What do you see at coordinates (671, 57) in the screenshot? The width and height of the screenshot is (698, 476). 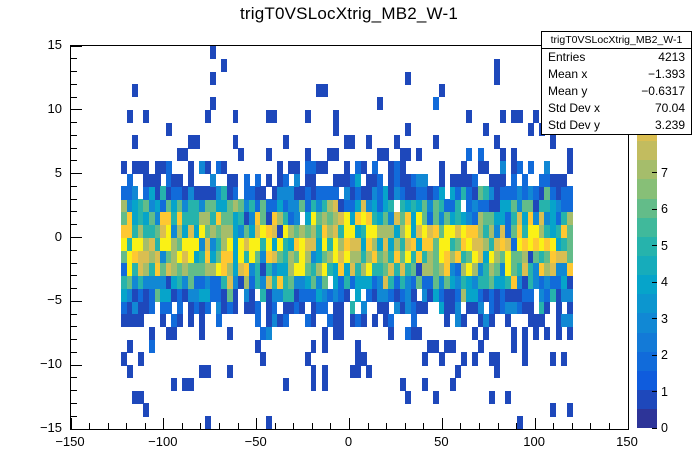 I see `stats-value: 4213` at bounding box center [671, 57].